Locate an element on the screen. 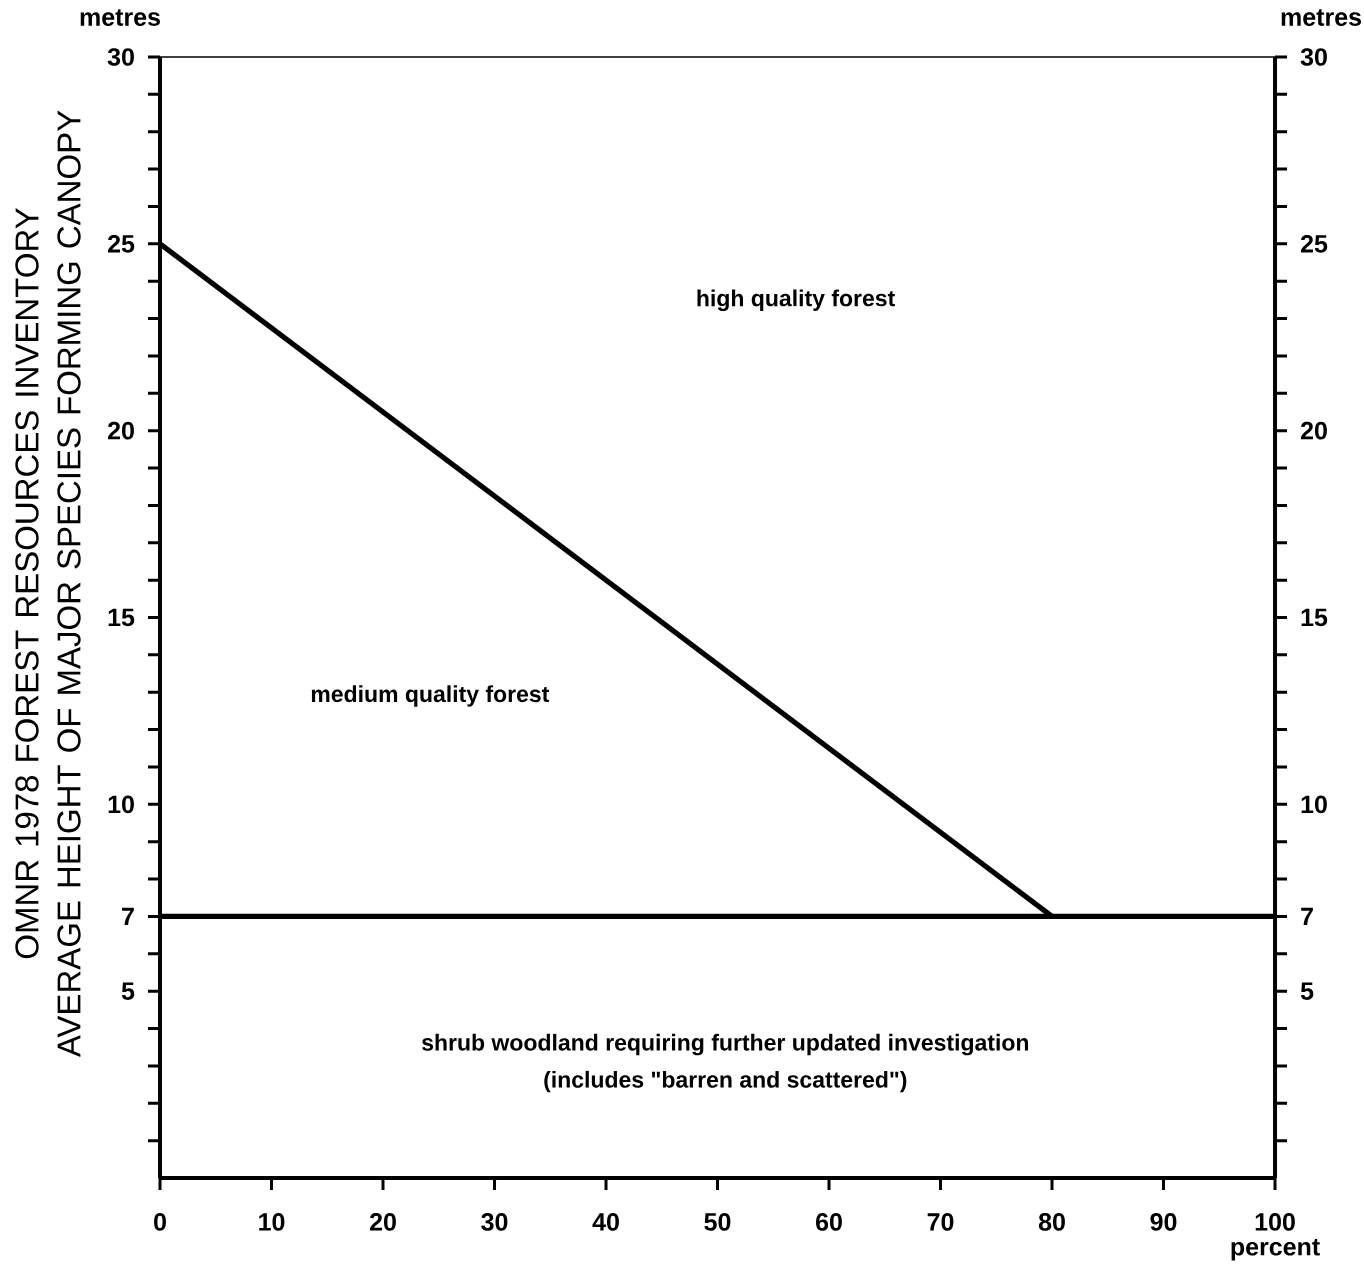 The image size is (1364, 1264). y-tick-label: 20 is located at coordinates (121, 430).